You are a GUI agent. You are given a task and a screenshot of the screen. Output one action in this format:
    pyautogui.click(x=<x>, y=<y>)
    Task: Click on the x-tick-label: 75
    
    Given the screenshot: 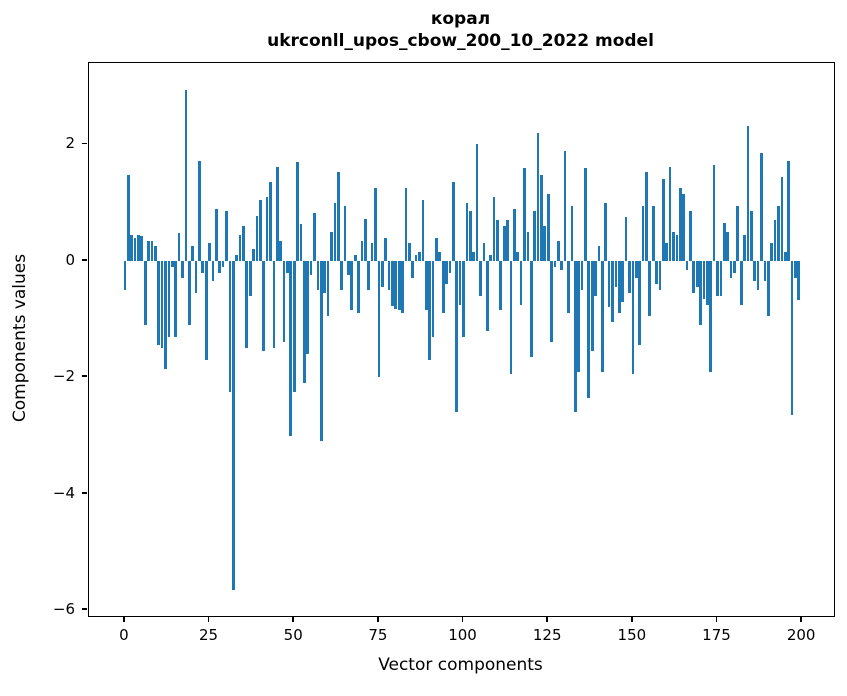 What is the action you would take?
    pyautogui.click(x=378, y=635)
    